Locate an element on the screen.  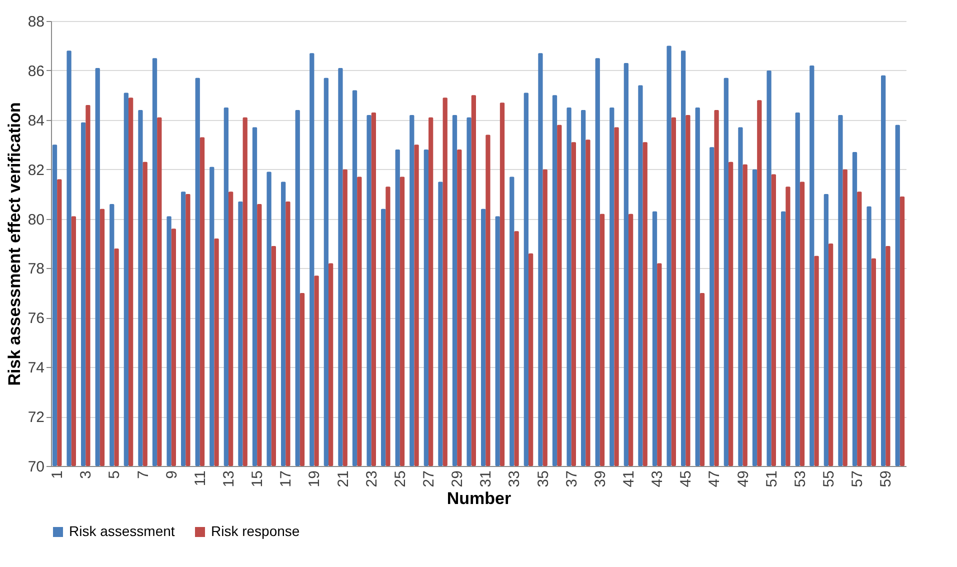
x-tick-label: 47 is located at coordinates (715, 479).